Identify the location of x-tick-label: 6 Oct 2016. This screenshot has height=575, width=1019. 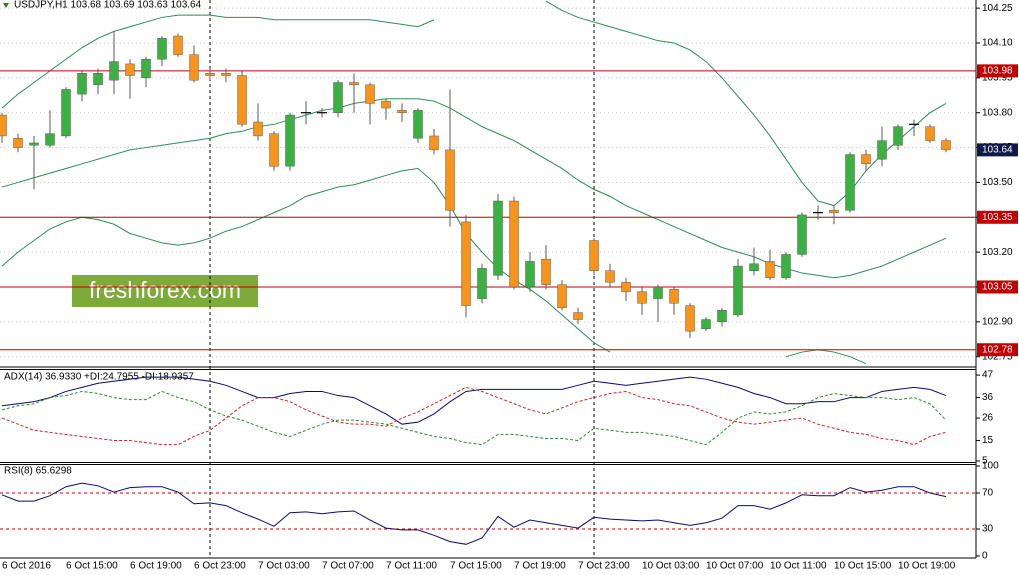
(26, 566).